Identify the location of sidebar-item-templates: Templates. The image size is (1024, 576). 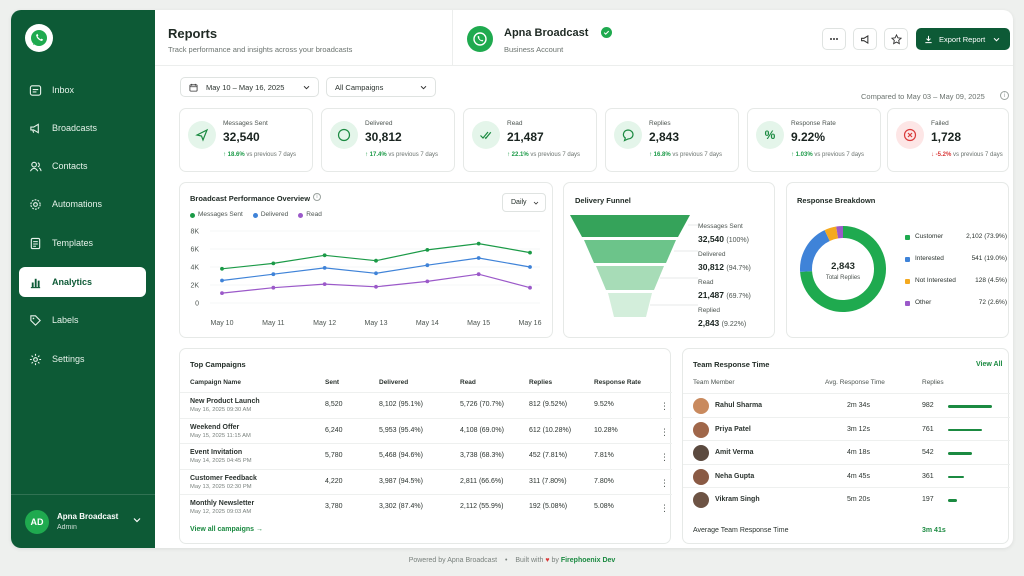
(82, 243).